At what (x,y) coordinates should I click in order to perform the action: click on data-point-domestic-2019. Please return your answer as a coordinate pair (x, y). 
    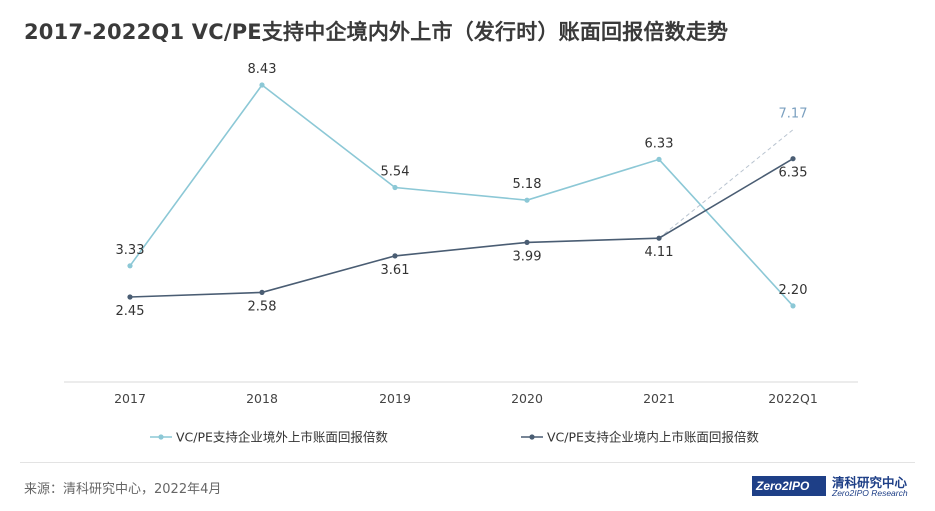
    Looking at the image, I should click on (395, 256).